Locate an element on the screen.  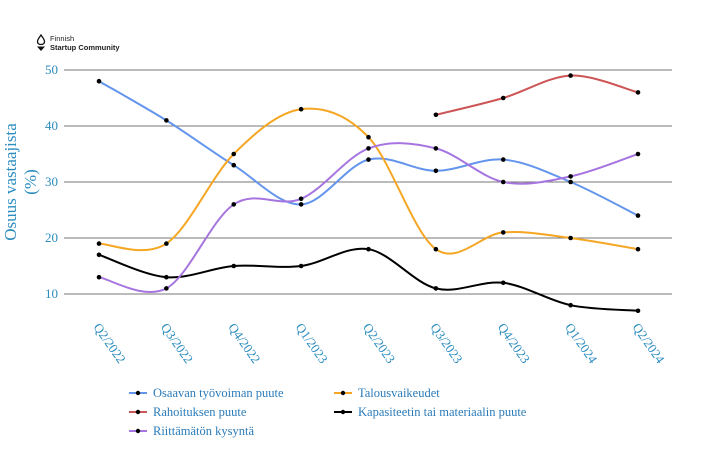
x-tick-label-Q2-2023: Q2/2023 is located at coordinates (379, 343).